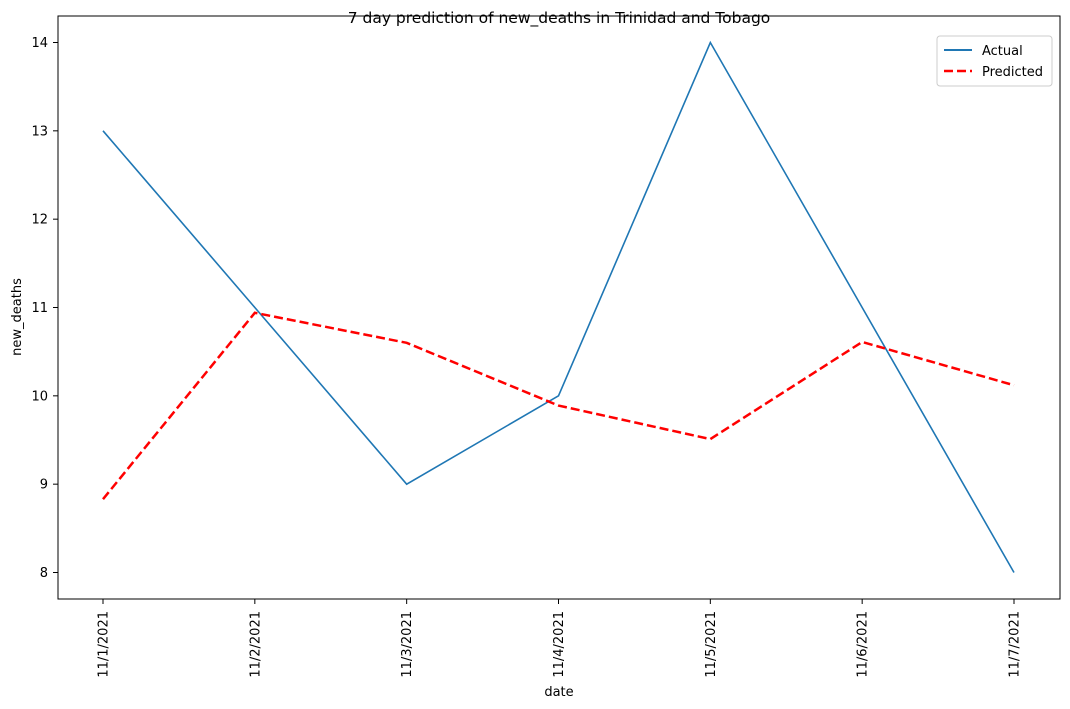 This screenshot has height=709, width=1070. I want to click on y-axis: 8 9 10 11 12 13 14, so click(44, 308).